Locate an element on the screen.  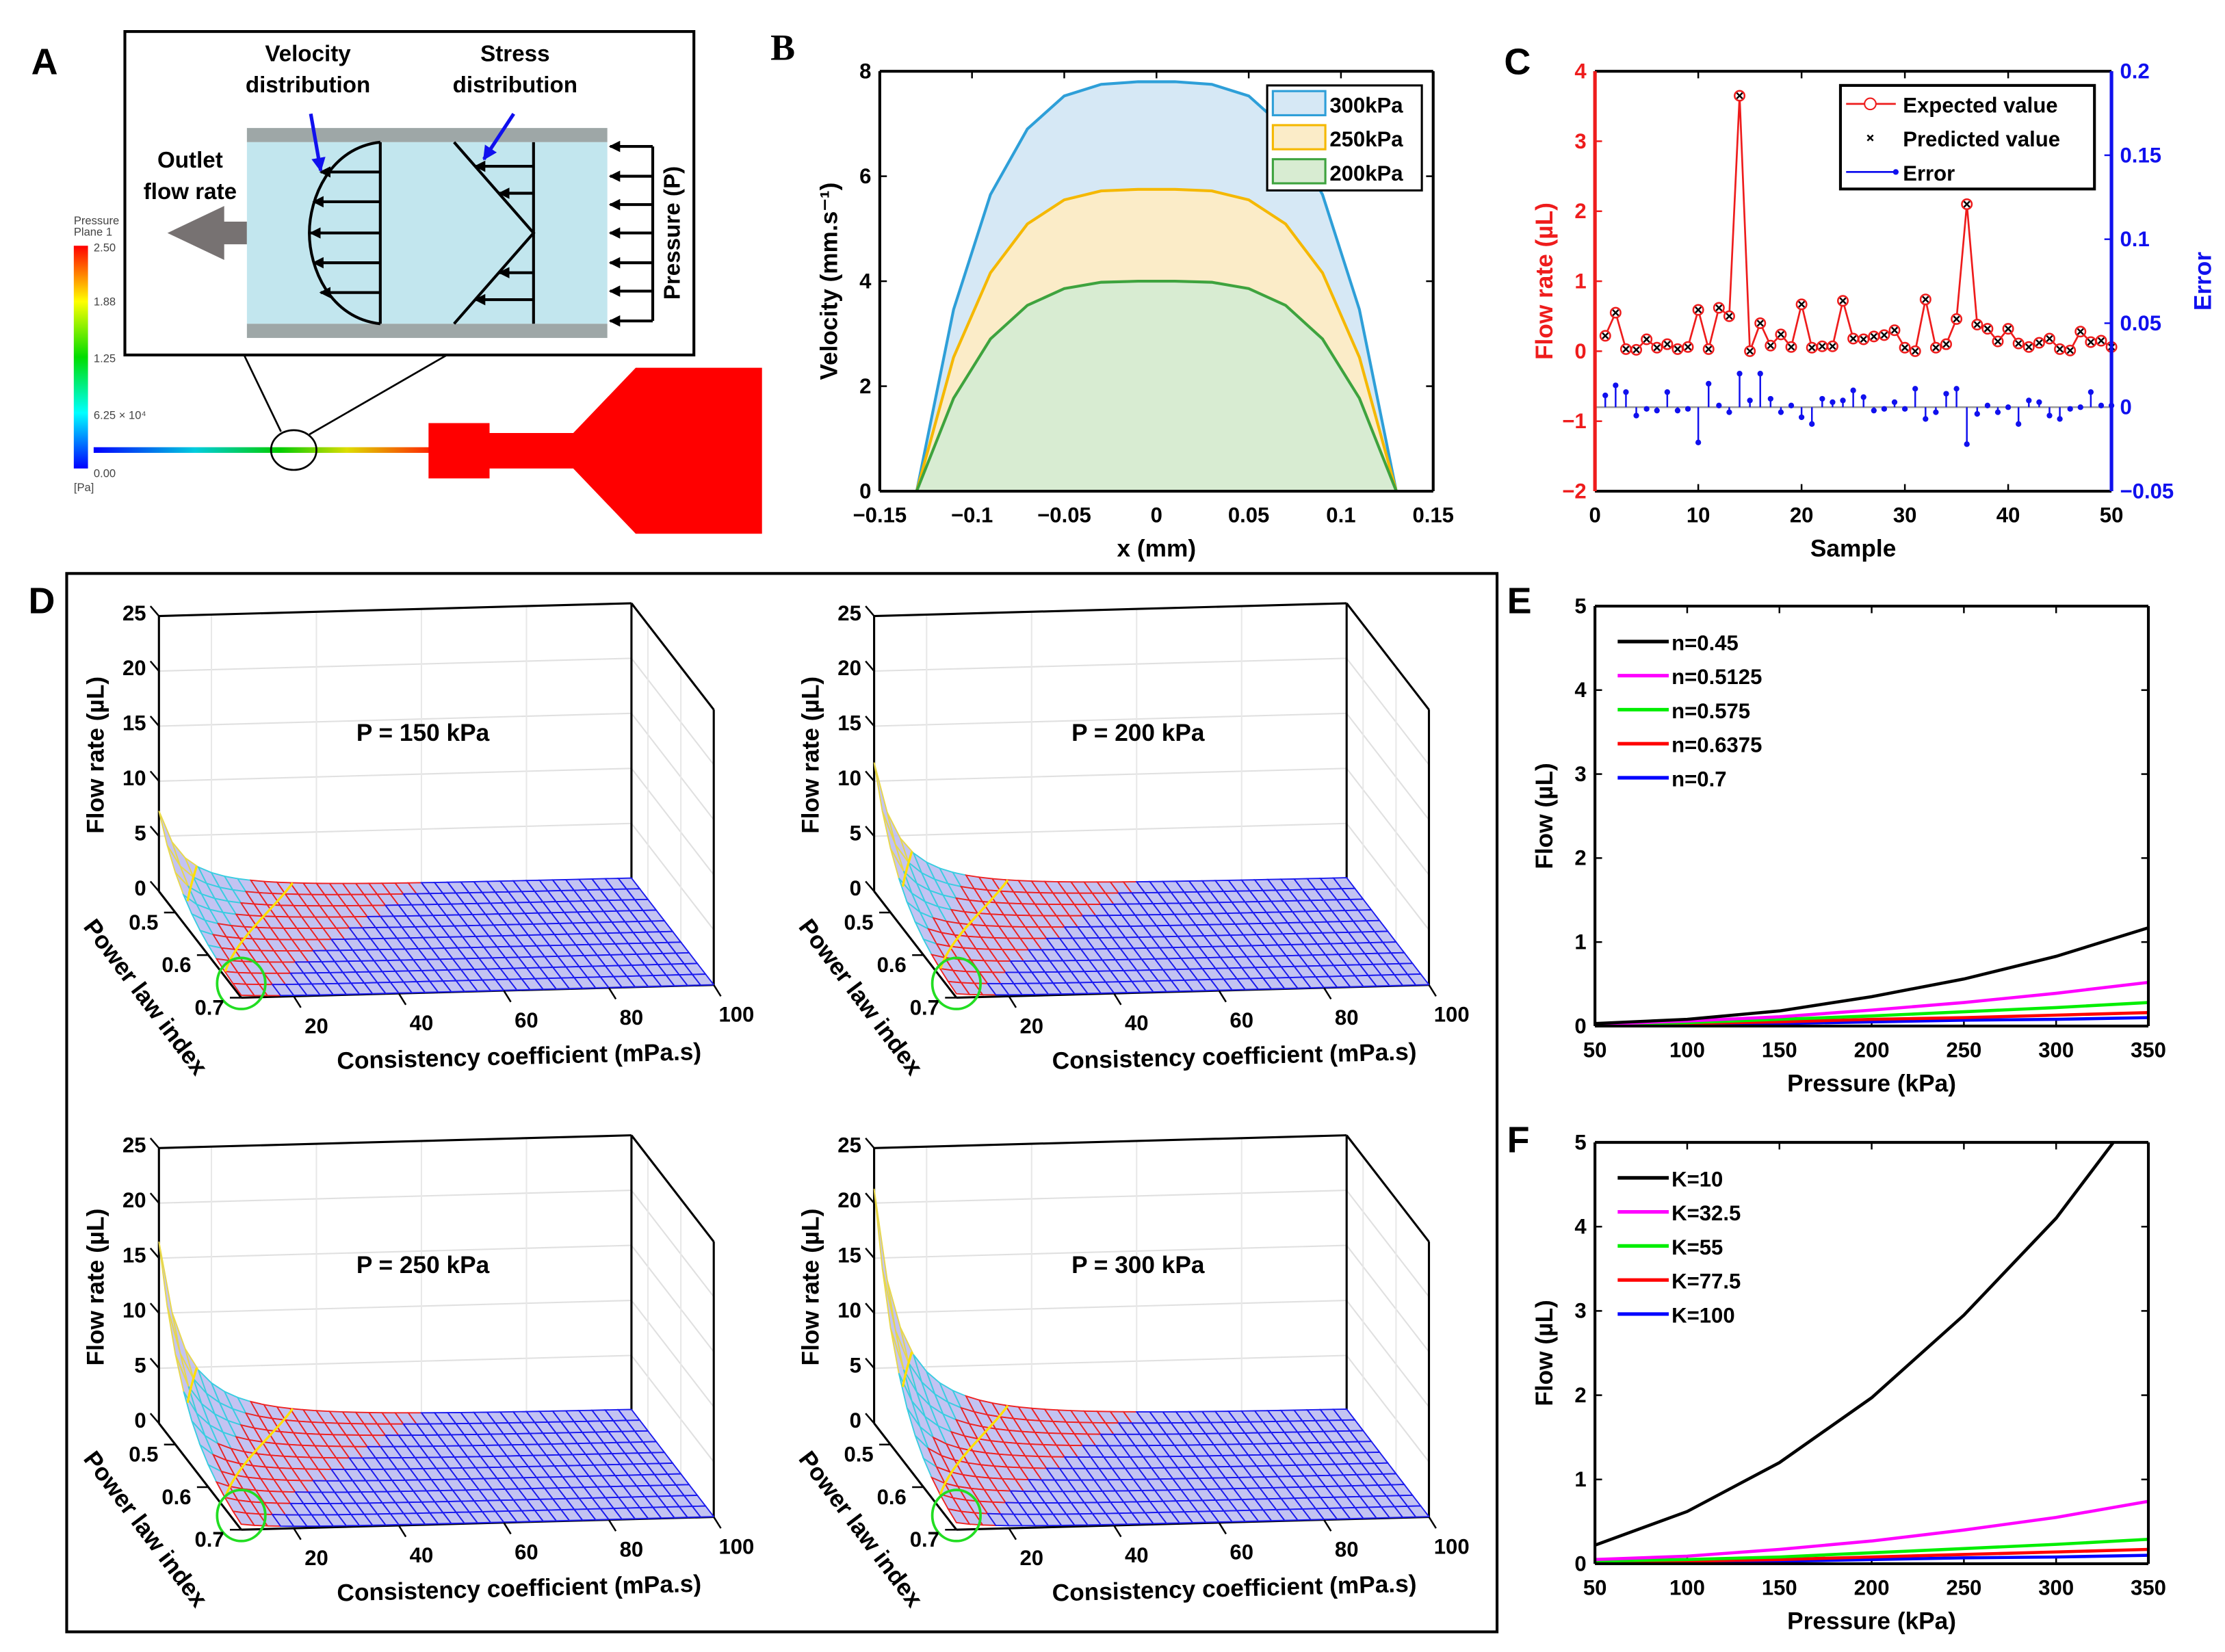
y-tick-label: 0.7 is located at coordinates (209, 1007).